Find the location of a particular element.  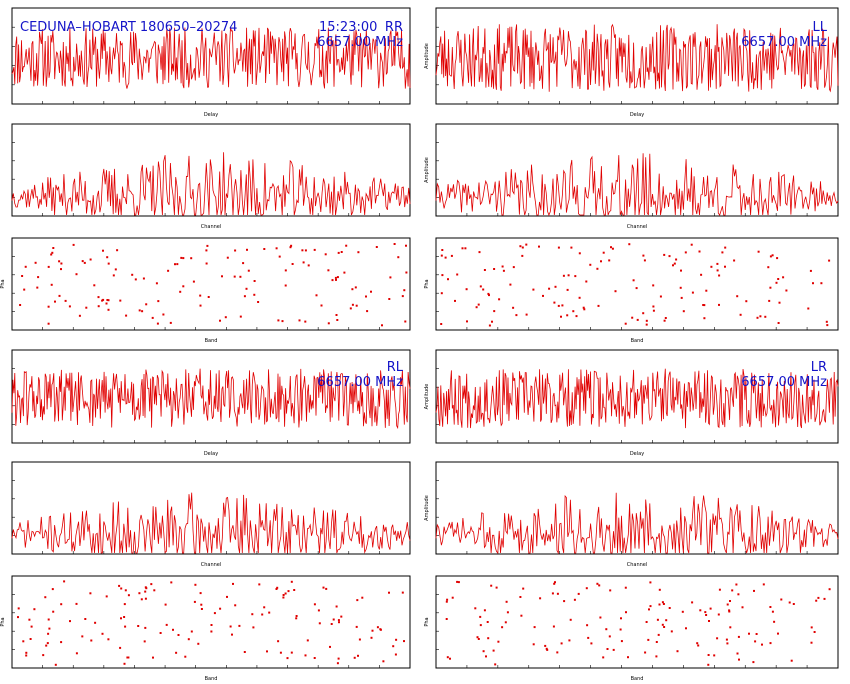

panel-frame-rl-delay is located at coordinates (211, 396).